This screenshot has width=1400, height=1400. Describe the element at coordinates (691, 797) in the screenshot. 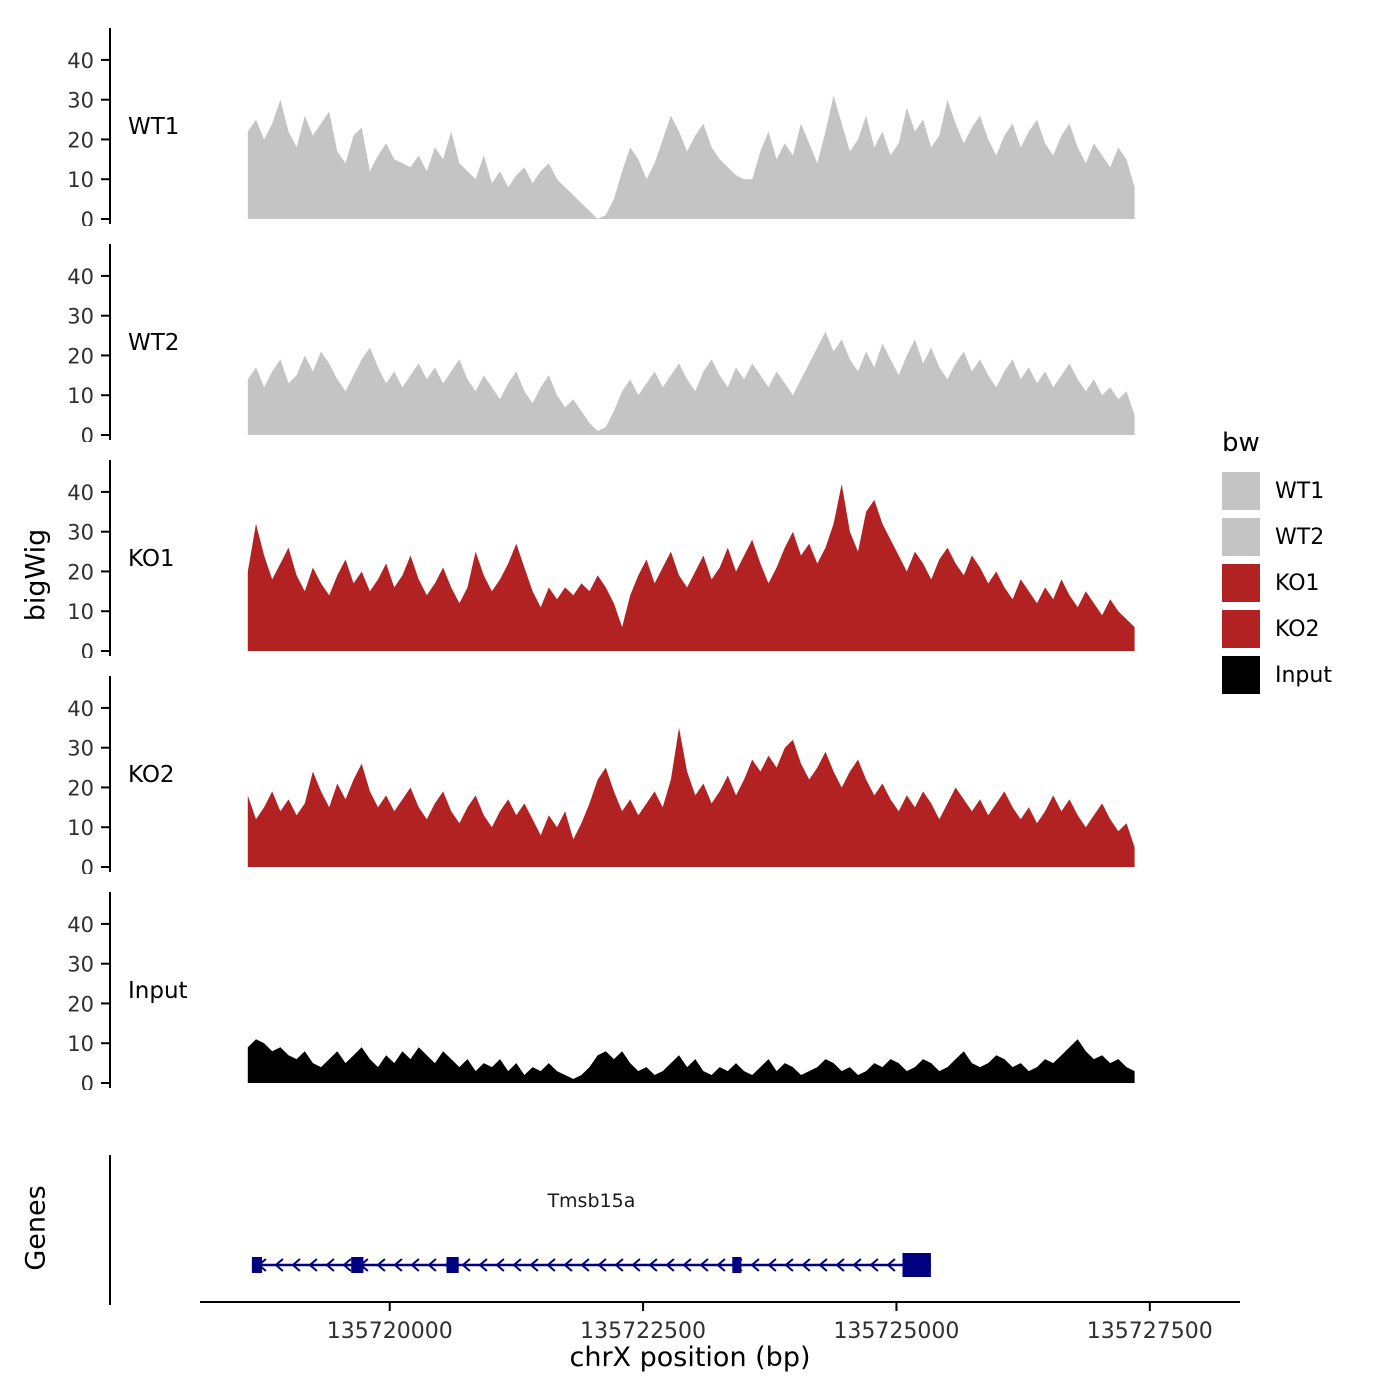

I see `coverage-area-ko2` at that location.